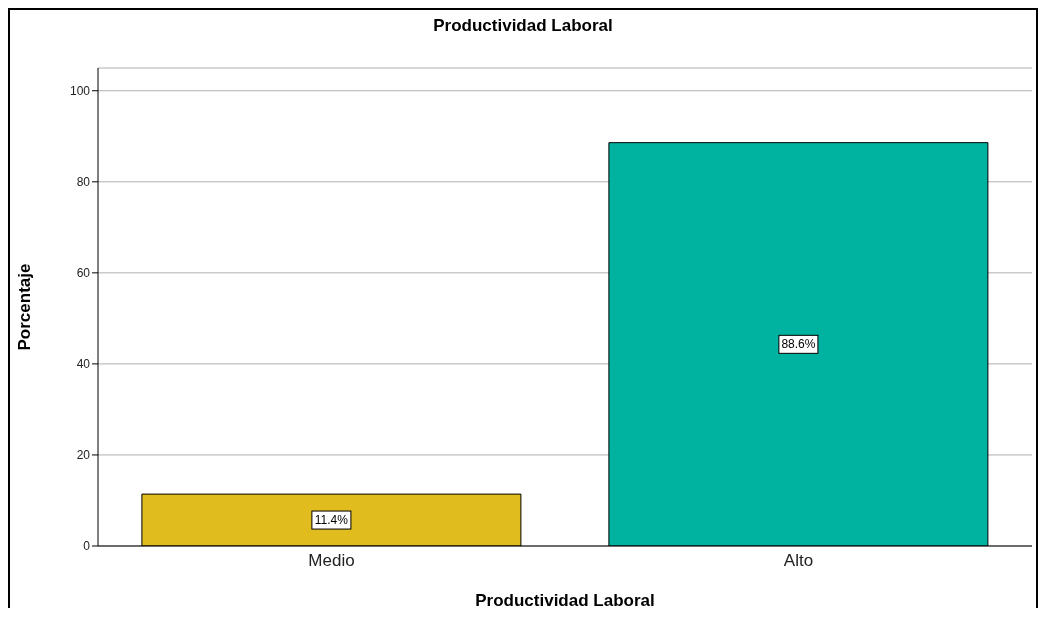 This screenshot has height=619, width=1039. What do you see at coordinates (523, 26) in the screenshot?
I see `chart-title: Productividad Laboral` at bounding box center [523, 26].